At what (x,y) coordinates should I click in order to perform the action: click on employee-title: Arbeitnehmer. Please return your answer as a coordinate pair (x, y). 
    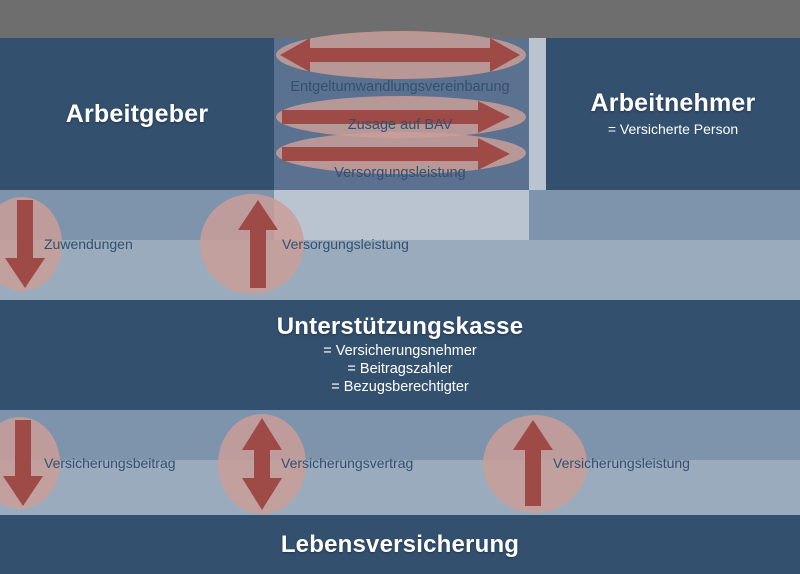
    Looking at the image, I should click on (673, 103).